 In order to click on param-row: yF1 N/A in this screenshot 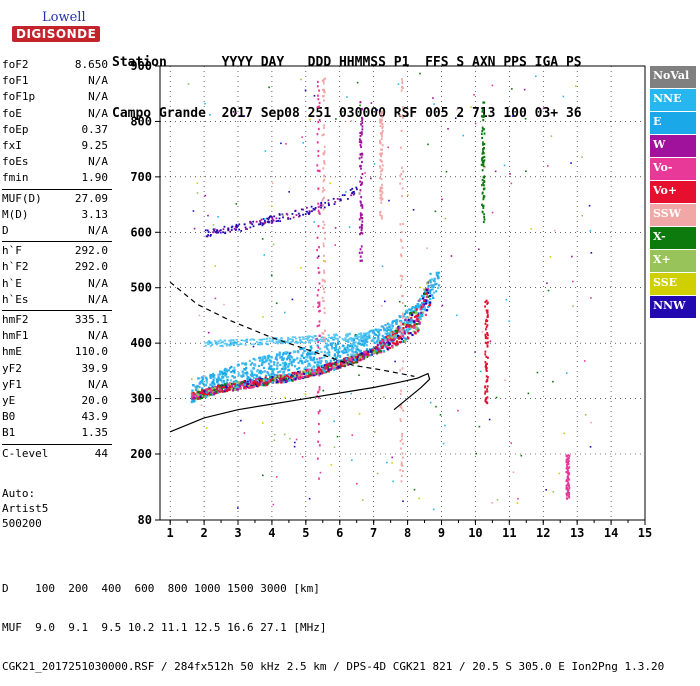, I will do `click(56, 386)`.